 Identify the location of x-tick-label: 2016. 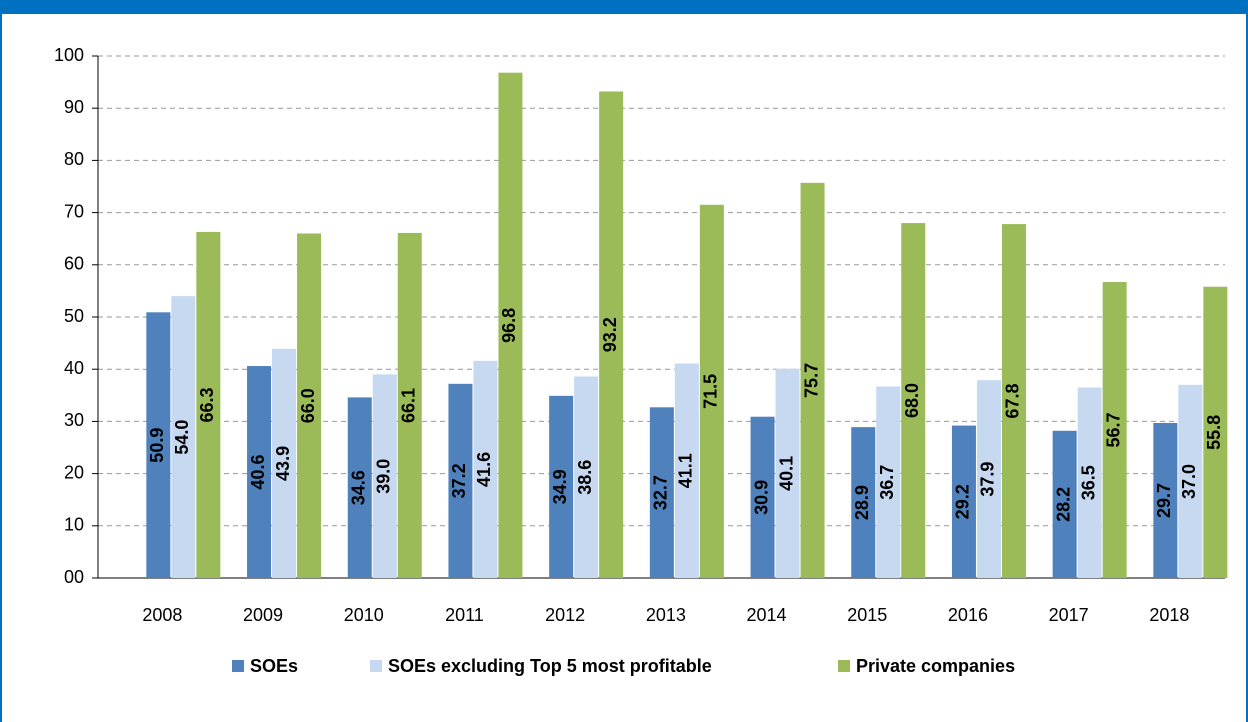
(968, 615).